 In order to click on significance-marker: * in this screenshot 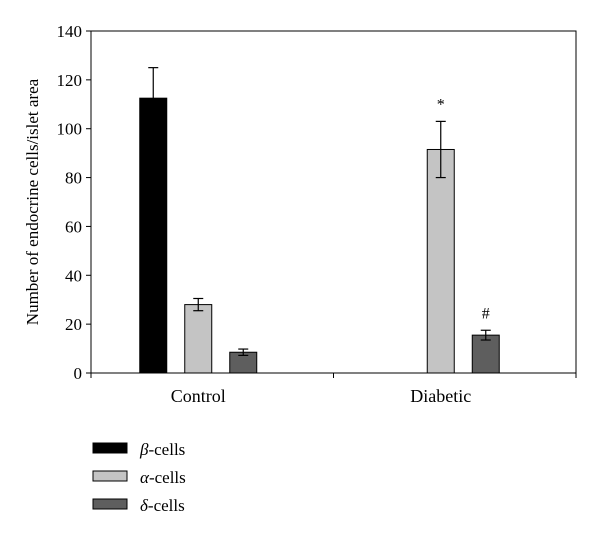, I will do `click(441, 104)`.